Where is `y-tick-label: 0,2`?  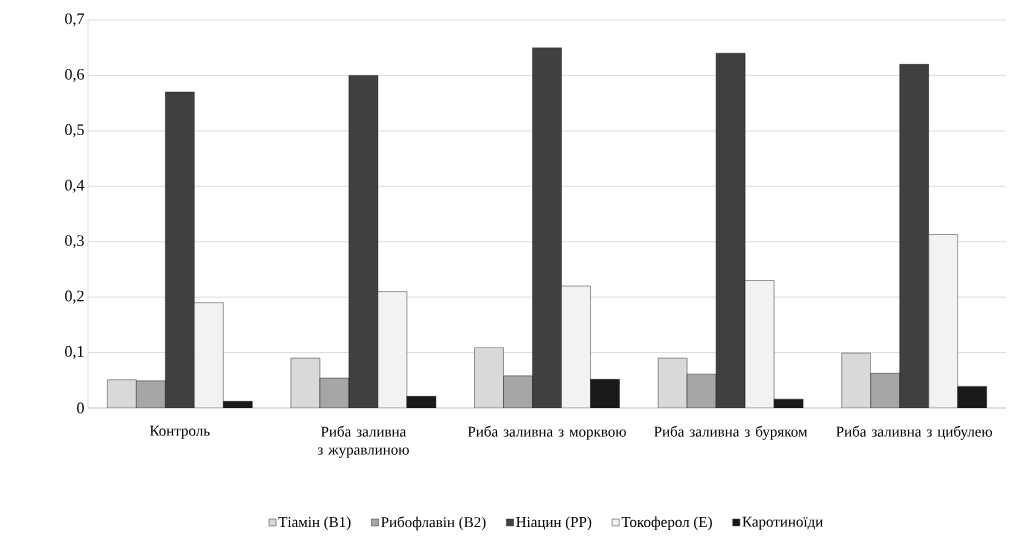
y-tick-label: 0,2 is located at coordinates (74, 297).